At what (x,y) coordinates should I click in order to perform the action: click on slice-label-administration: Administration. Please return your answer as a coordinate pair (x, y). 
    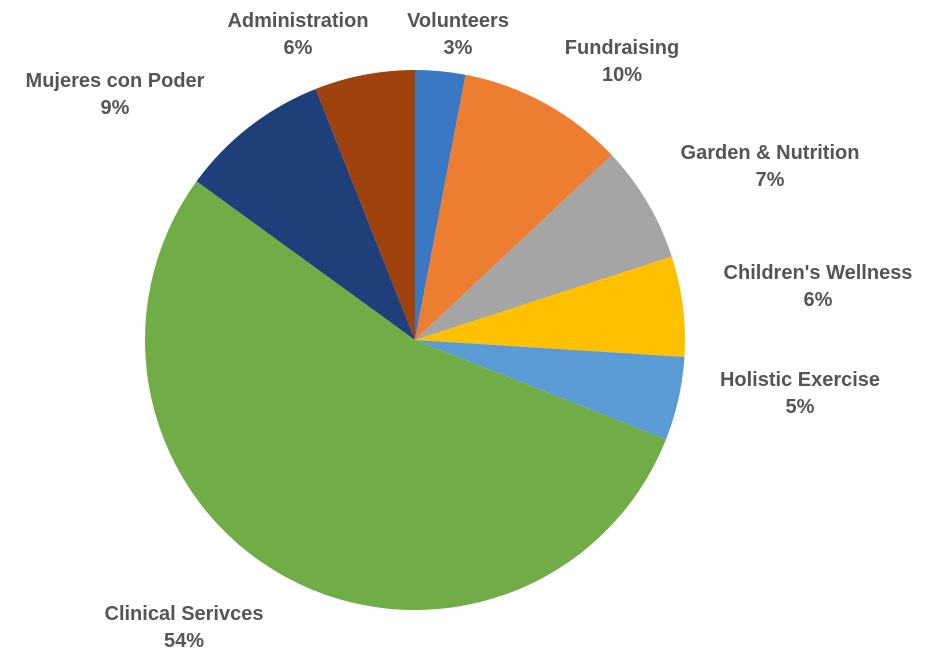
    Looking at the image, I should click on (297, 21).